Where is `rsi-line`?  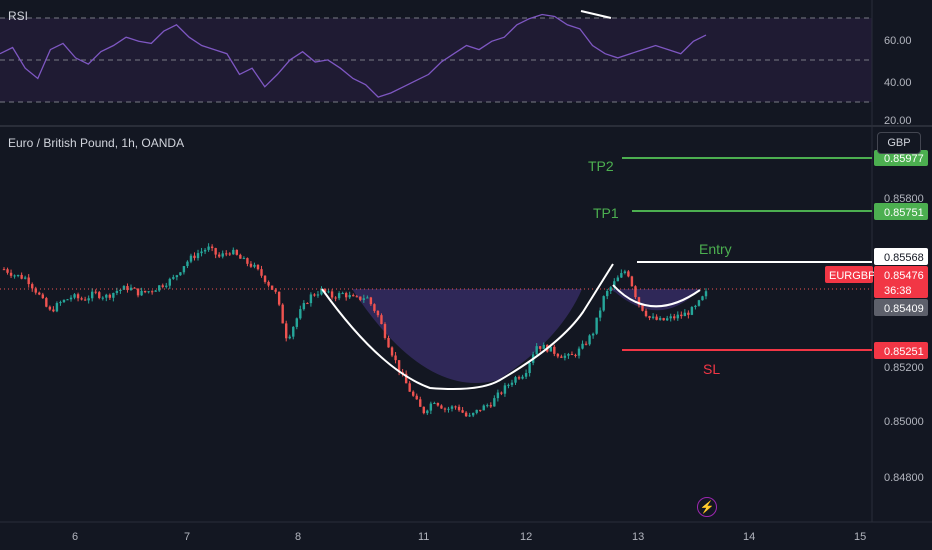 rsi-line is located at coordinates (353, 55).